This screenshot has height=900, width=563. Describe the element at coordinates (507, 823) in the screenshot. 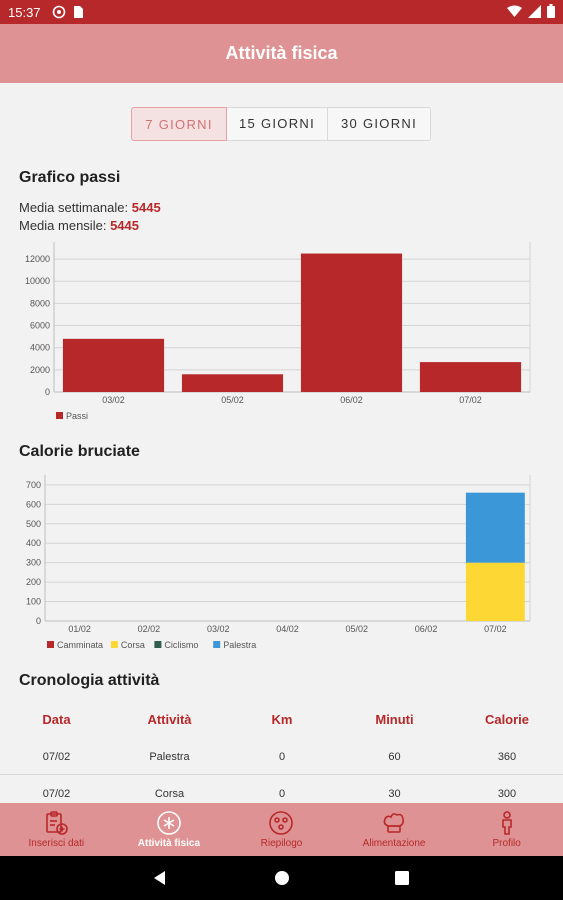

I see `person-icon` at that location.